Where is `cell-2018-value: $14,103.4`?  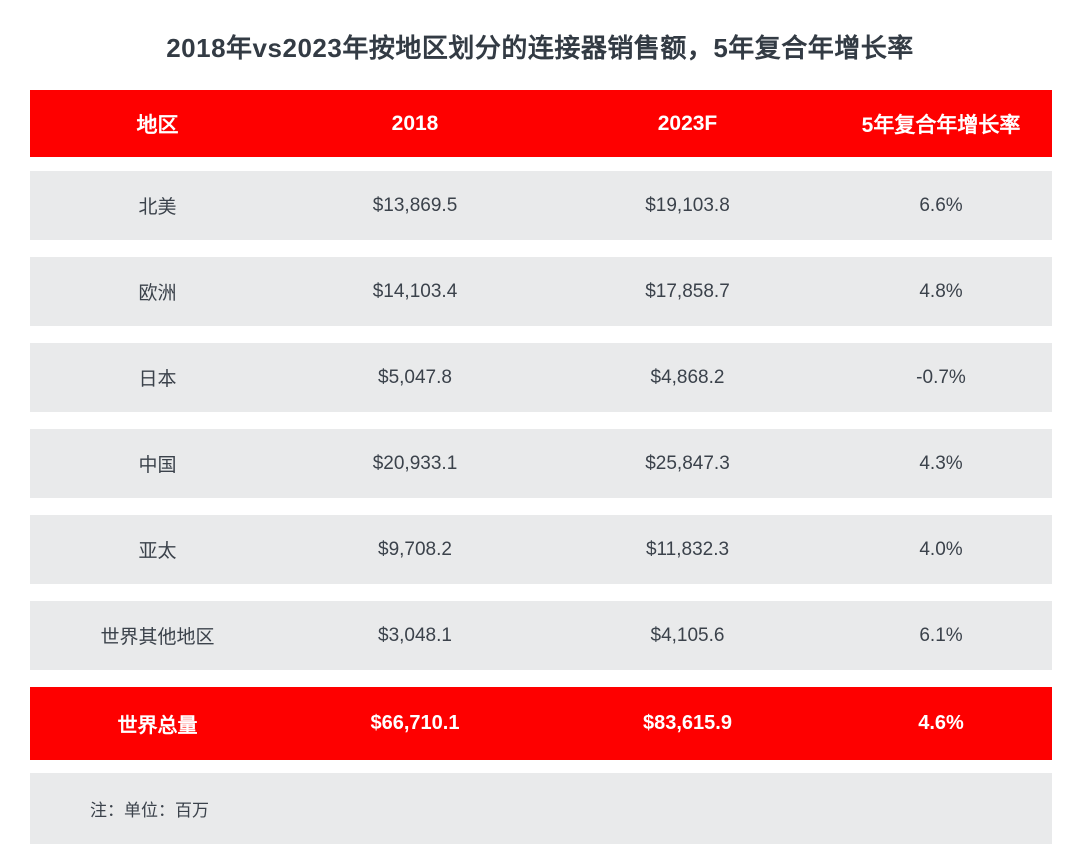 cell-2018-value: $14,103.4 is located at coordinates (415, 291).